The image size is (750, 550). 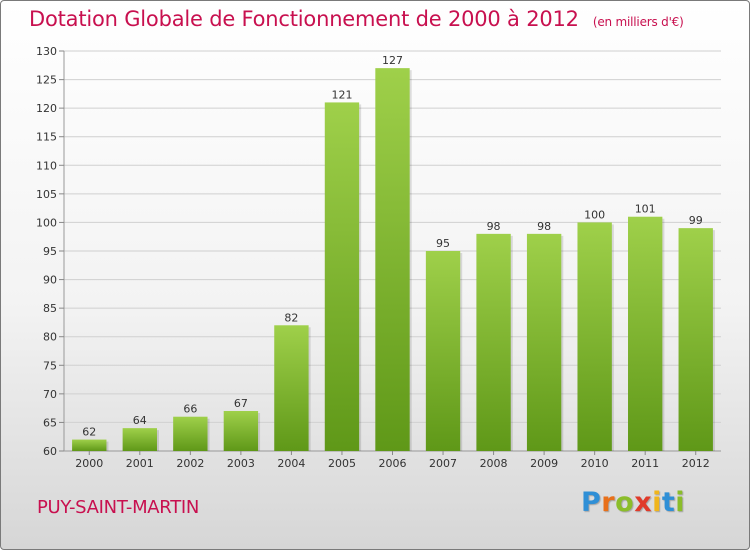 I want to click on x-tick-label: 2005, so click(x=342, y=463).